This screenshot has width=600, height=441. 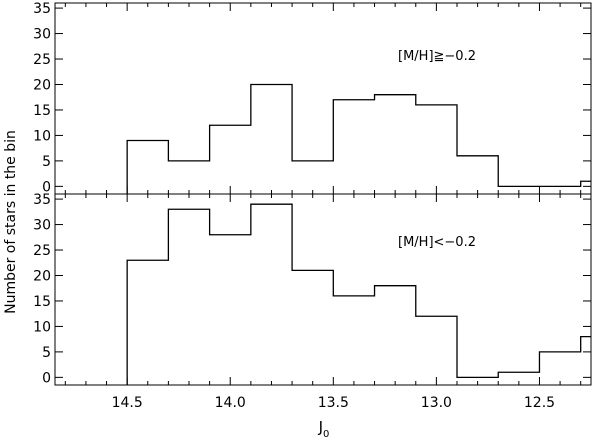 I want to click on x-tick-label: 12.5, so click(x=539, y=403).